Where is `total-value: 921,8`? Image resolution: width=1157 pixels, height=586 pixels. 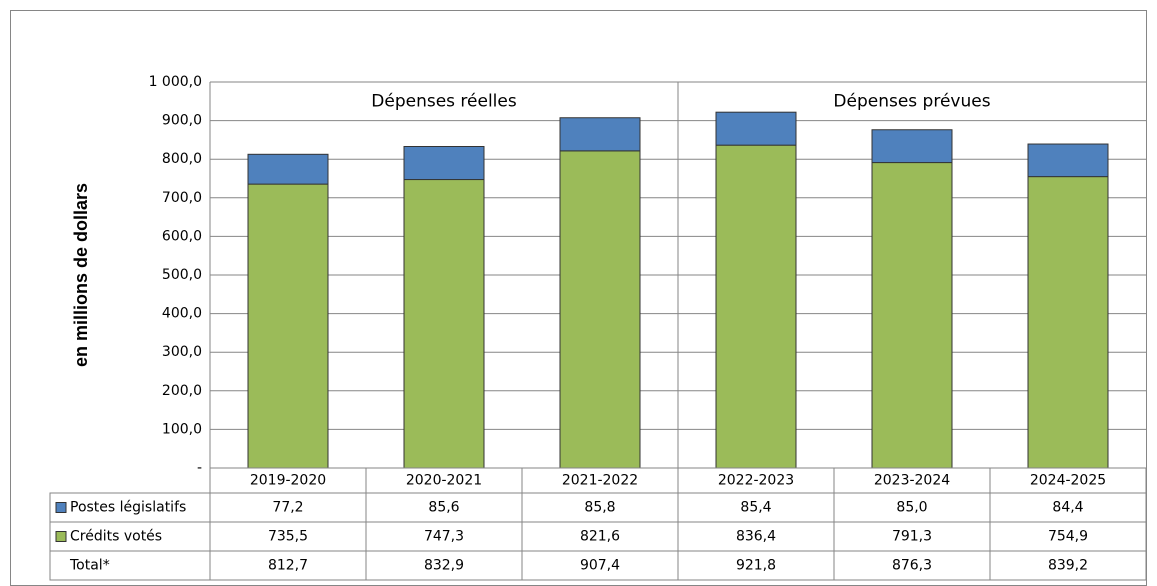 total-value: 921,8 is located at coordinates (756, 566).